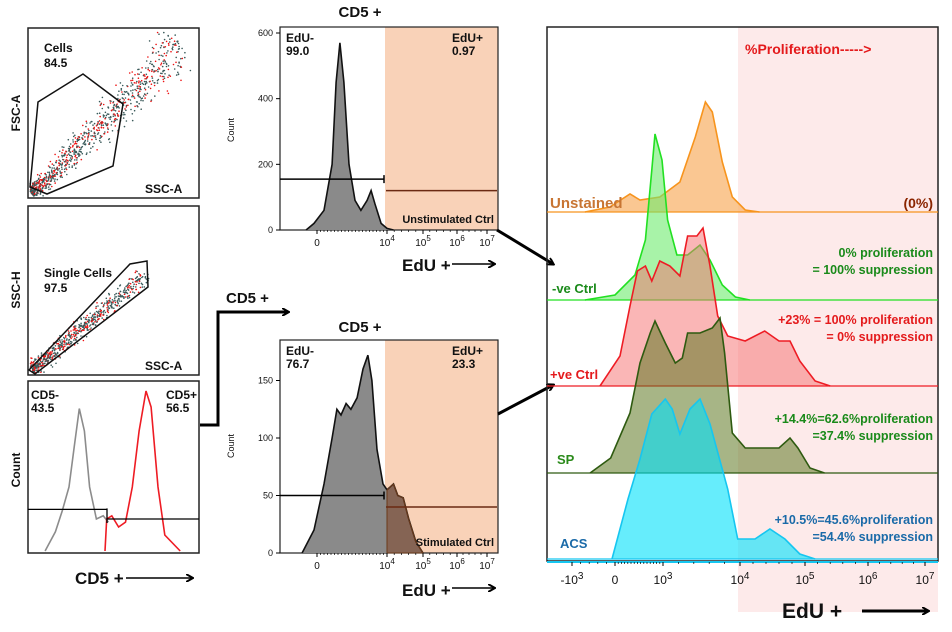 This screenshot has height=632, width=952. Describe the element at coordinates (672, 156) in the screenshot. I see `series-line-unstained` at that location.